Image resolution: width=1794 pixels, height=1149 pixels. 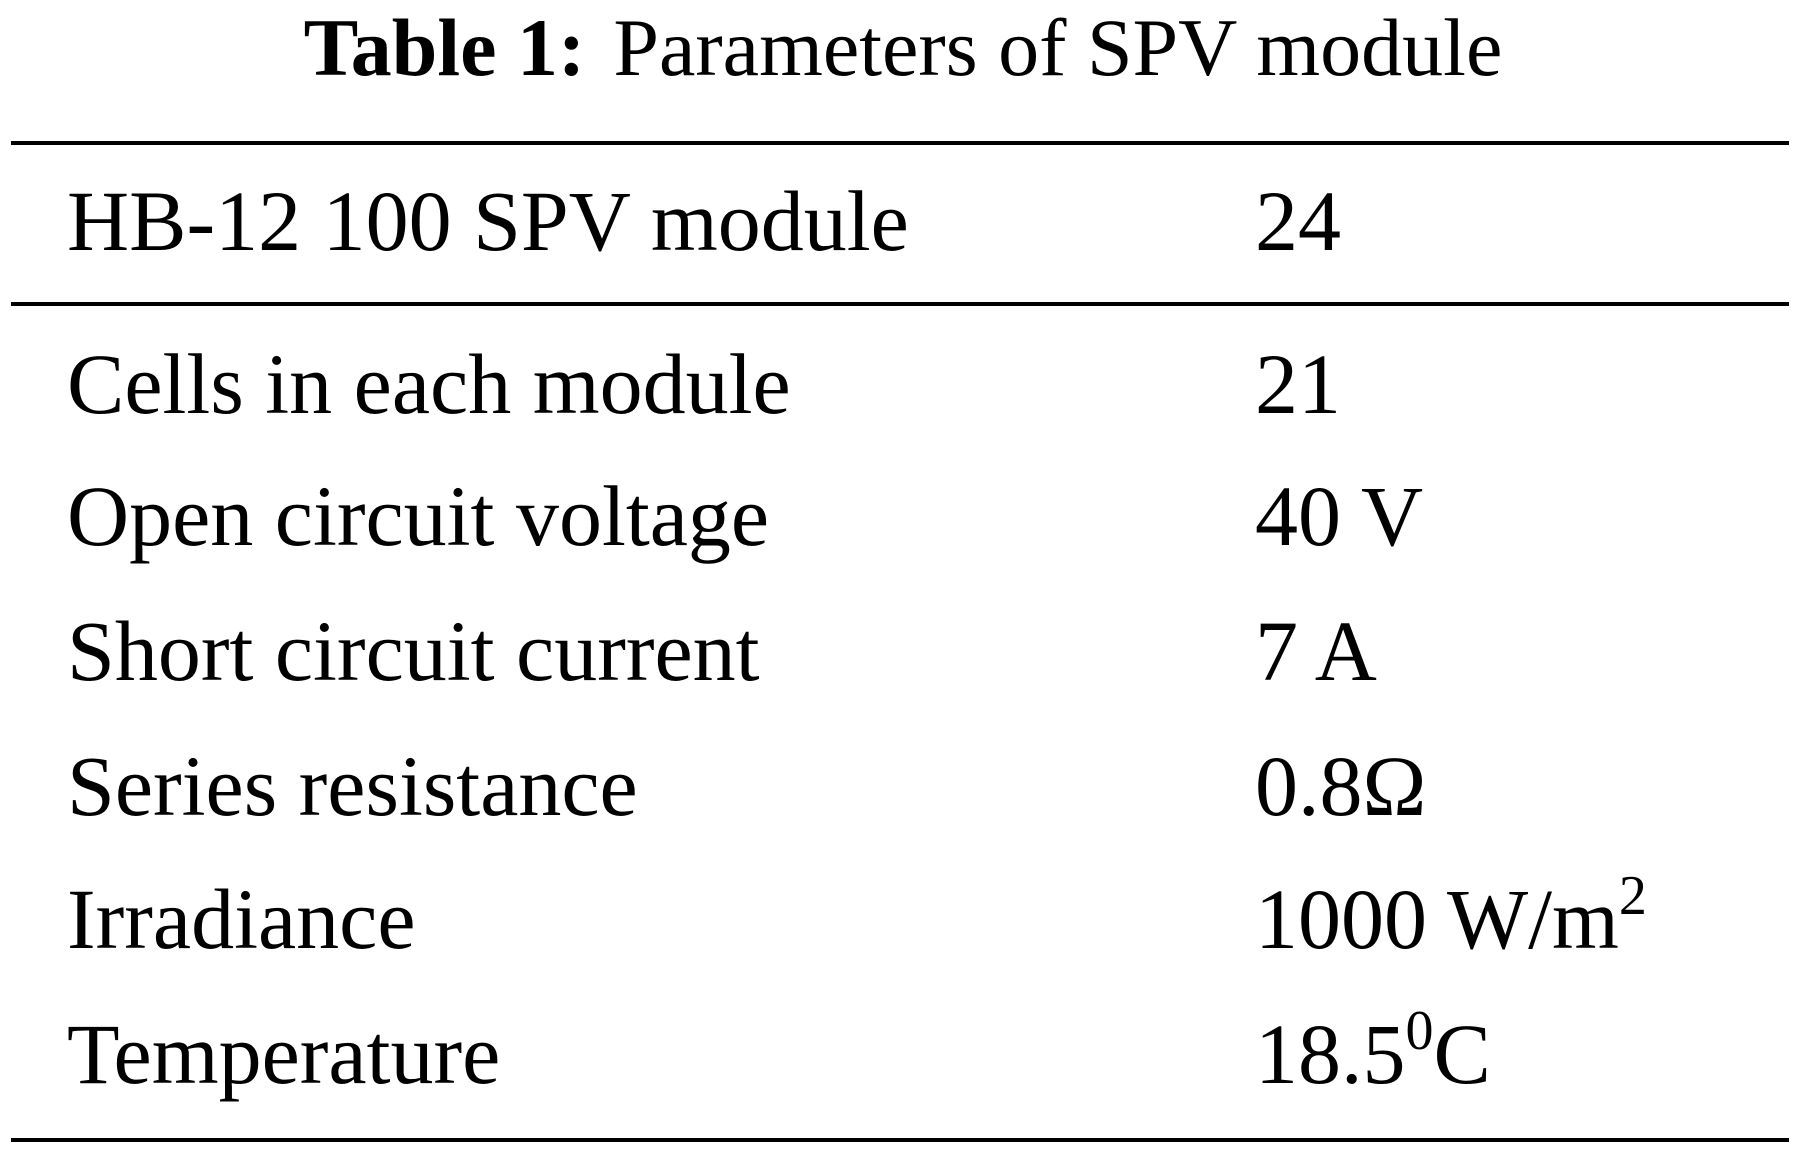 I want to click on value-text: 7 A, so click(x=1316, y=651).